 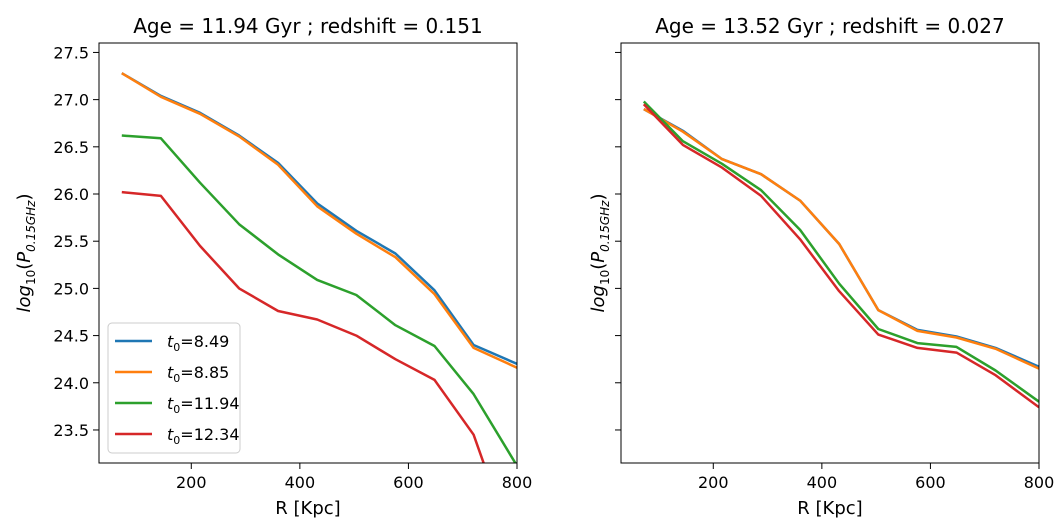 I want to click on y-tick-label: 26.0, so click(x=71, y=194).